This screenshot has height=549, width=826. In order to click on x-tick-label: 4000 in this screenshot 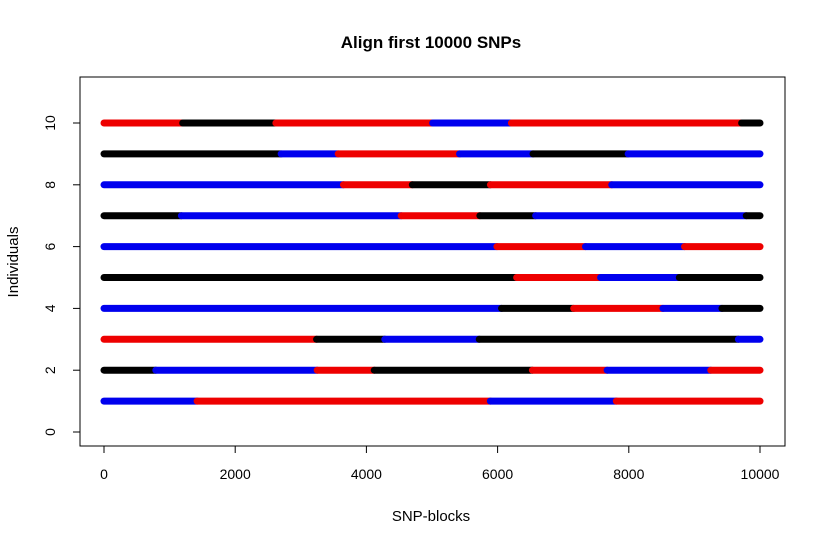, I will do `click(366, 474)`.